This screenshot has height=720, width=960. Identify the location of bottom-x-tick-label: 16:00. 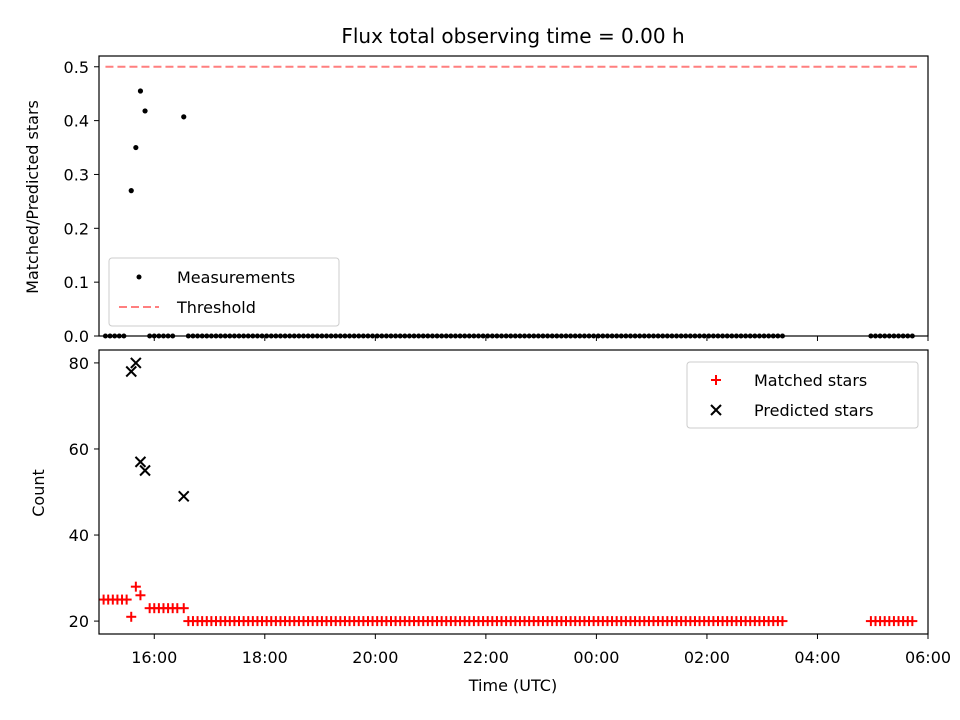
(154, 657).